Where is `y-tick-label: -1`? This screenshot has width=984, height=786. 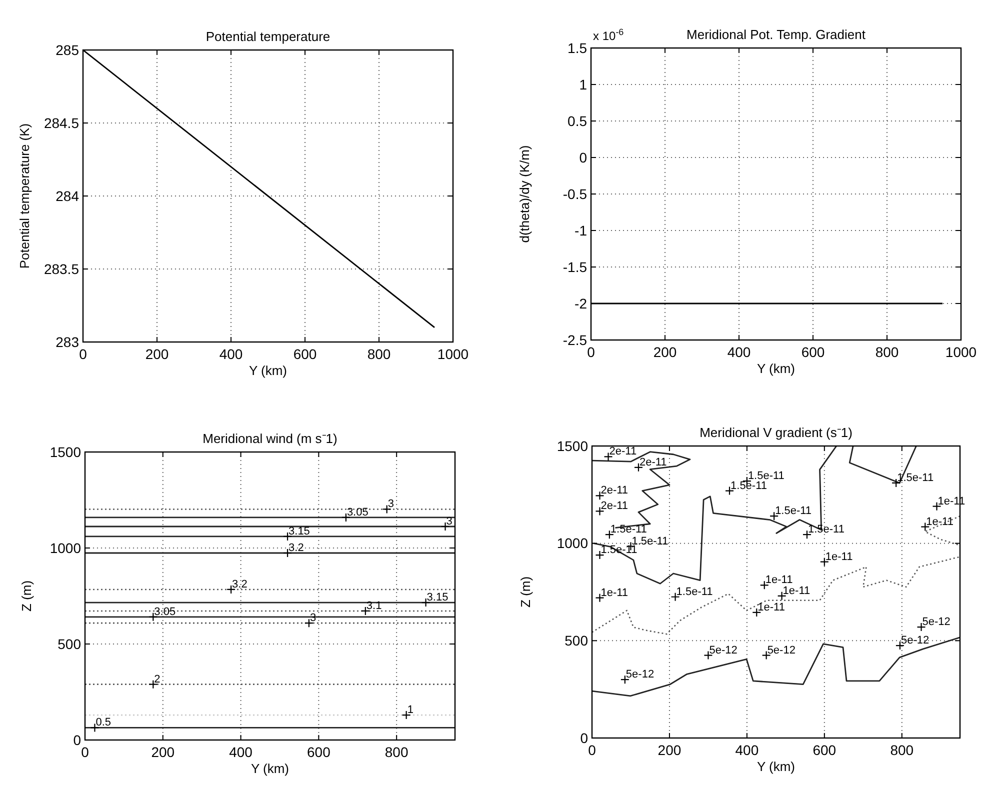 y-tick-label: -1 is located at coordinates (581, 230).